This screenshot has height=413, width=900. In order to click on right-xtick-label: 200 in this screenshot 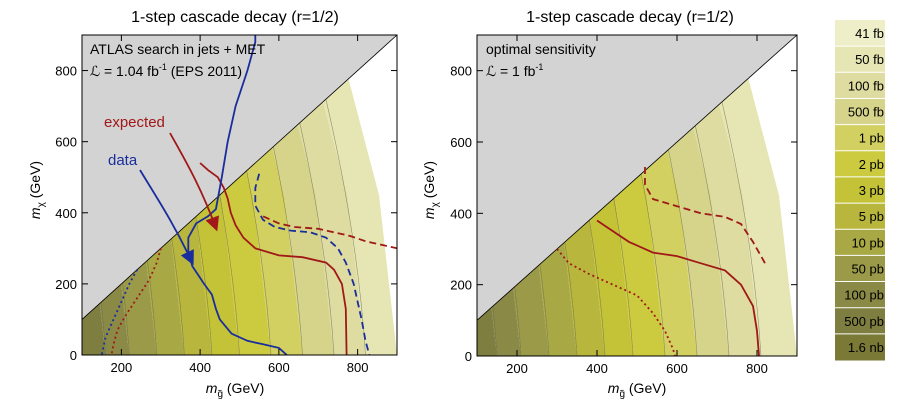, I will do `click(517, 368)`.